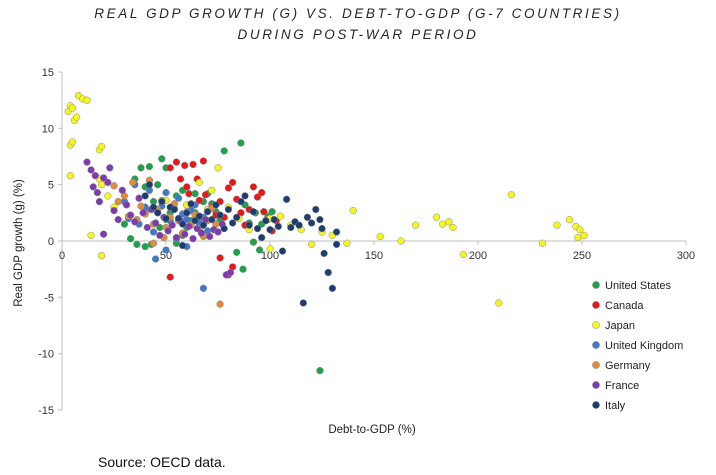 This screenshot has height=475, width=716. I want to click on x-axis-label: Debt-to-GDP (%), so click(372, 430).